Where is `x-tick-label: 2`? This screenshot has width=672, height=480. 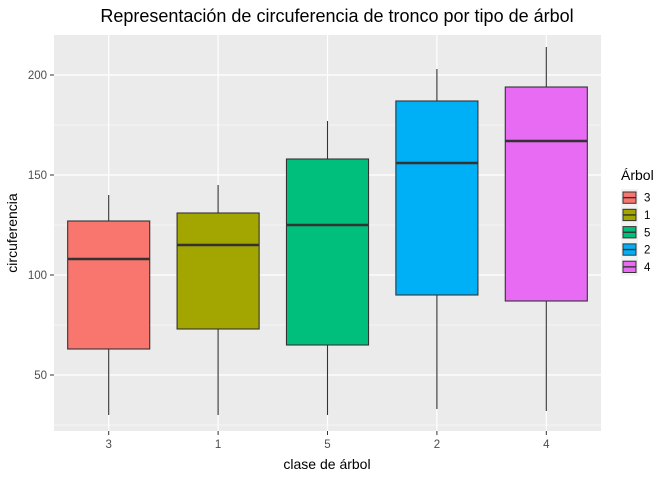
x-tick-label: 2 is located at coordinates (437, 445).